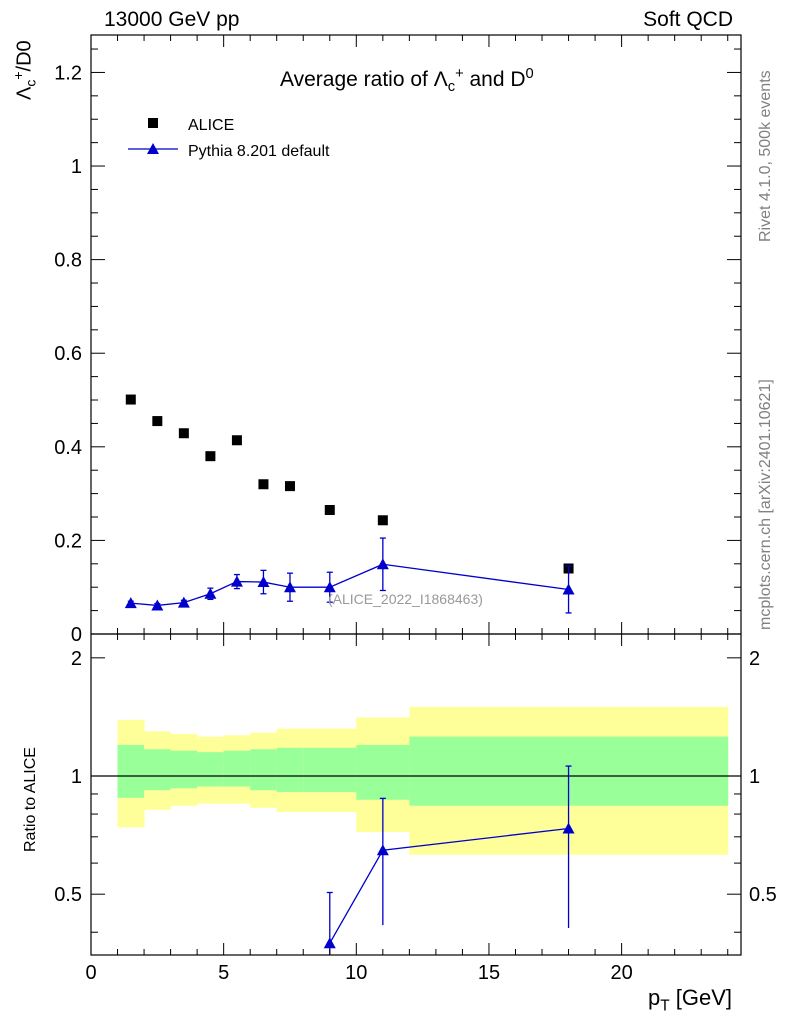  What do you see at coordinates (76, 777) in the screenshot?
I see `ratio-ytick-label-left: 1` at bounding box center [76, 777].